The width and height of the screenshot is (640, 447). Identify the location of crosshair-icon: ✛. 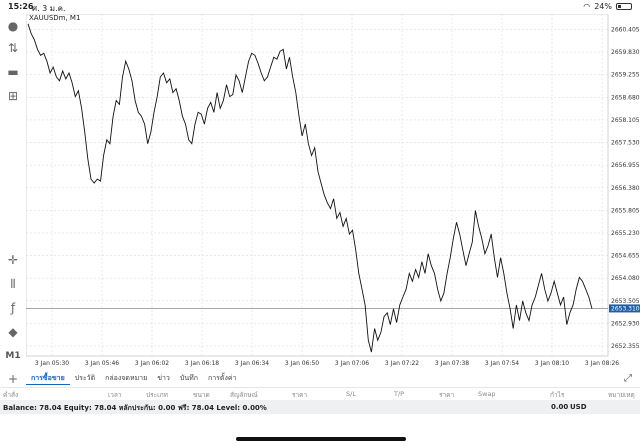
(13, 260).